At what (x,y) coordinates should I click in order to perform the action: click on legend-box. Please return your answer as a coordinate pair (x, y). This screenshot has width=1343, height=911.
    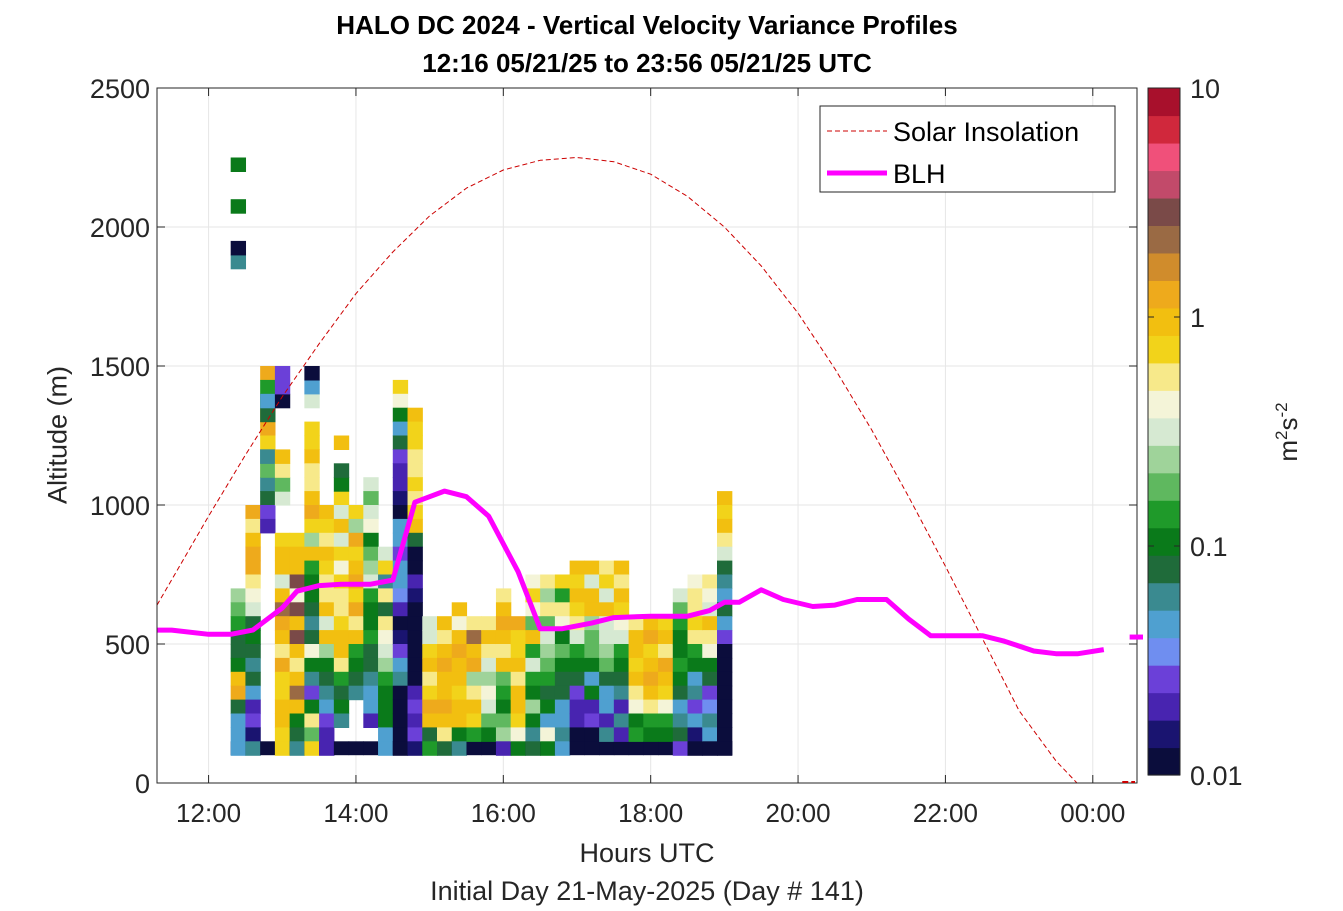
    Looking at the image, I should click on (967, 149).